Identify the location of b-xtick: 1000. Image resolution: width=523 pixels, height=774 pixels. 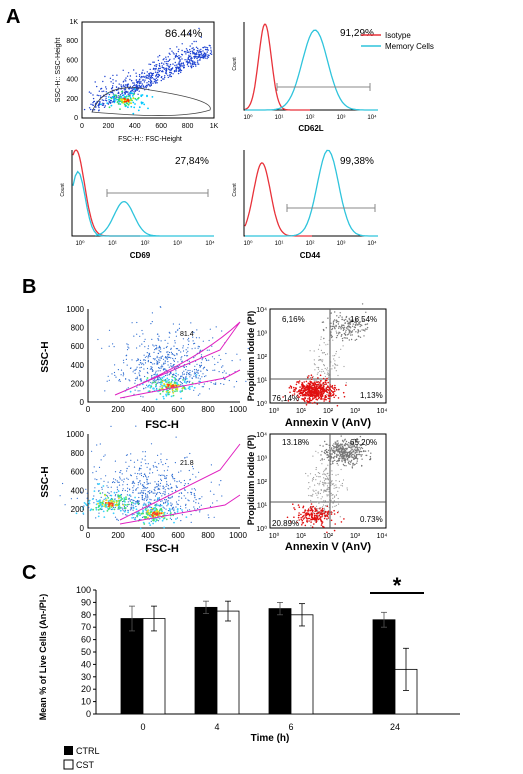
(238, 409).